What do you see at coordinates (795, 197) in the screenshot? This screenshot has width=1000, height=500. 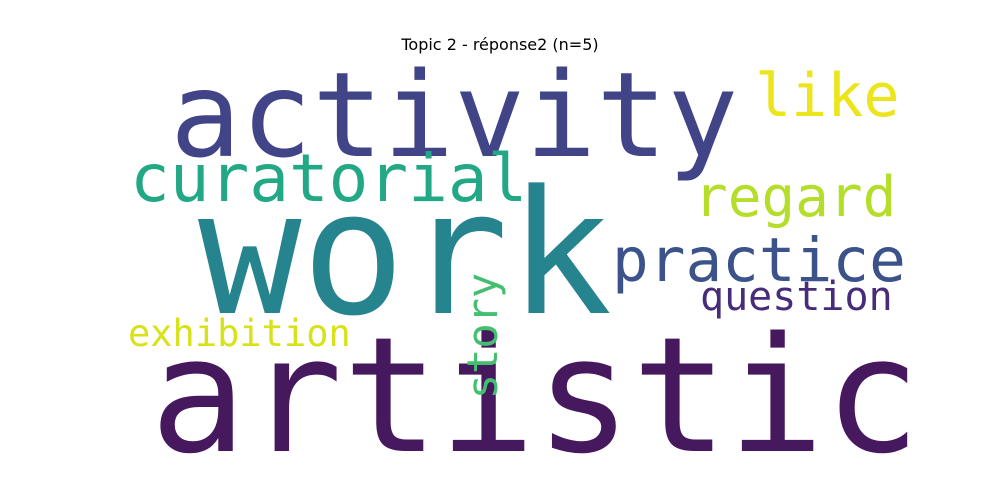 I see `word-regard: regard` at bounding box center [795, 197].